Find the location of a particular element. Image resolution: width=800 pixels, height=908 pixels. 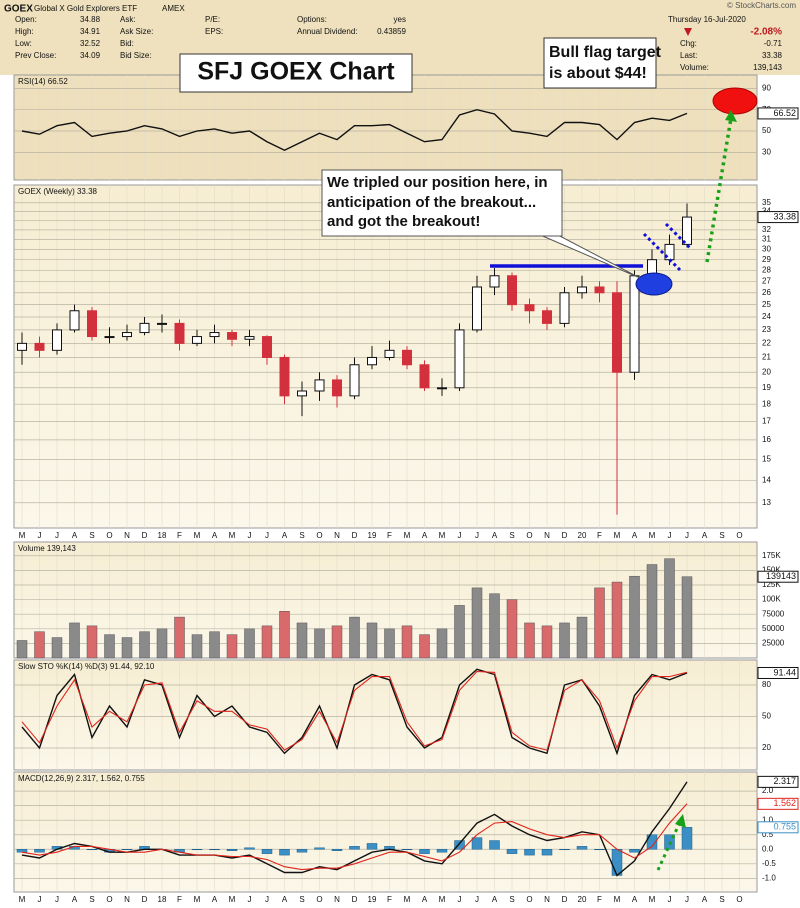

y-tick-label: 32 is located at coordinates (766, 229).